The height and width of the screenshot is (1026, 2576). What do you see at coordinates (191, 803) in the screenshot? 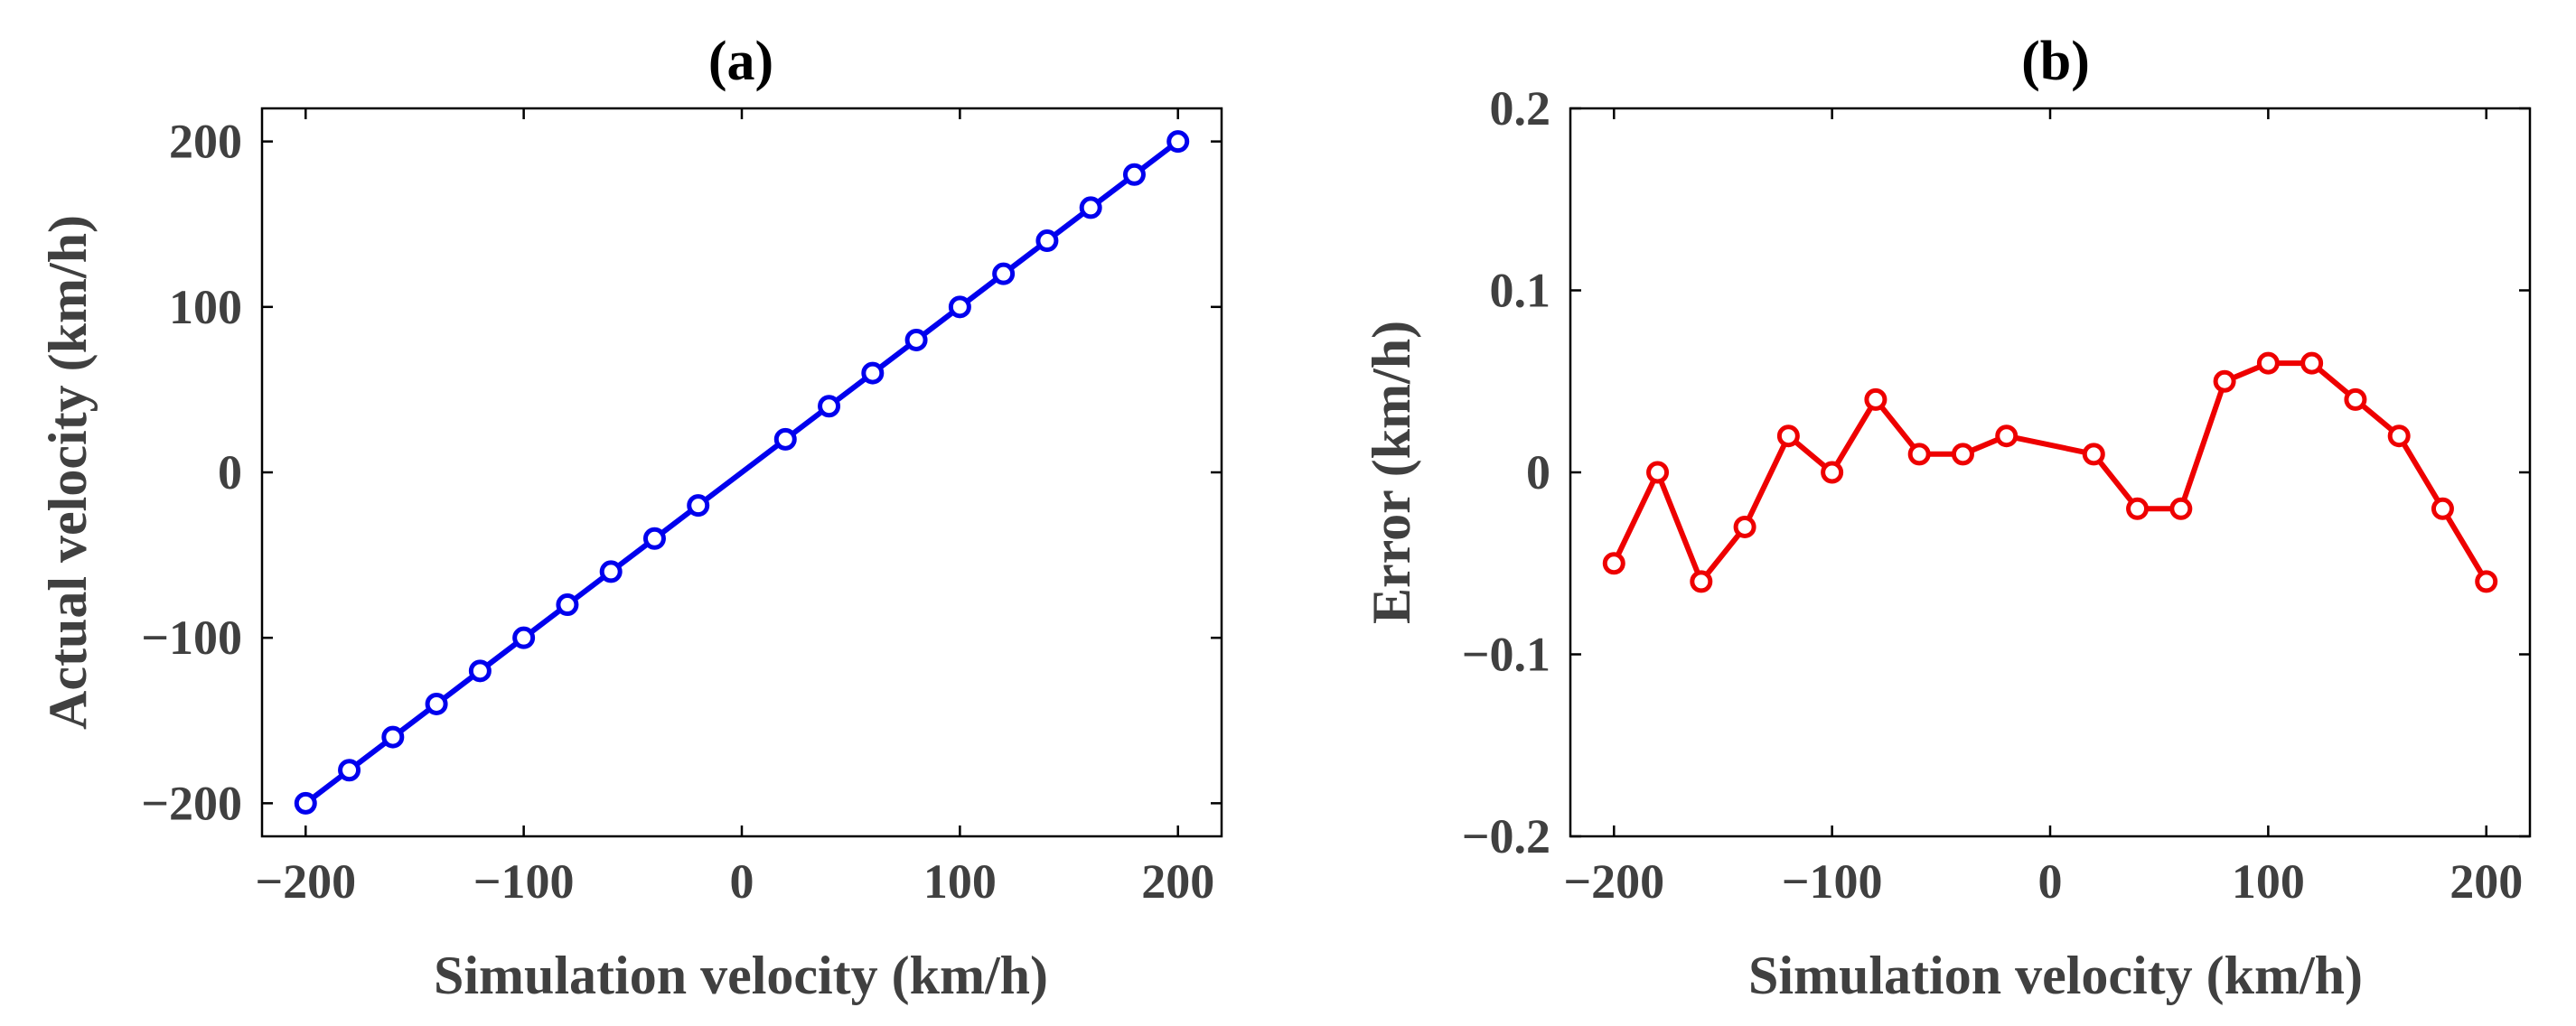
I see `y-tick-label: −200` at bounding box center [191, 803].